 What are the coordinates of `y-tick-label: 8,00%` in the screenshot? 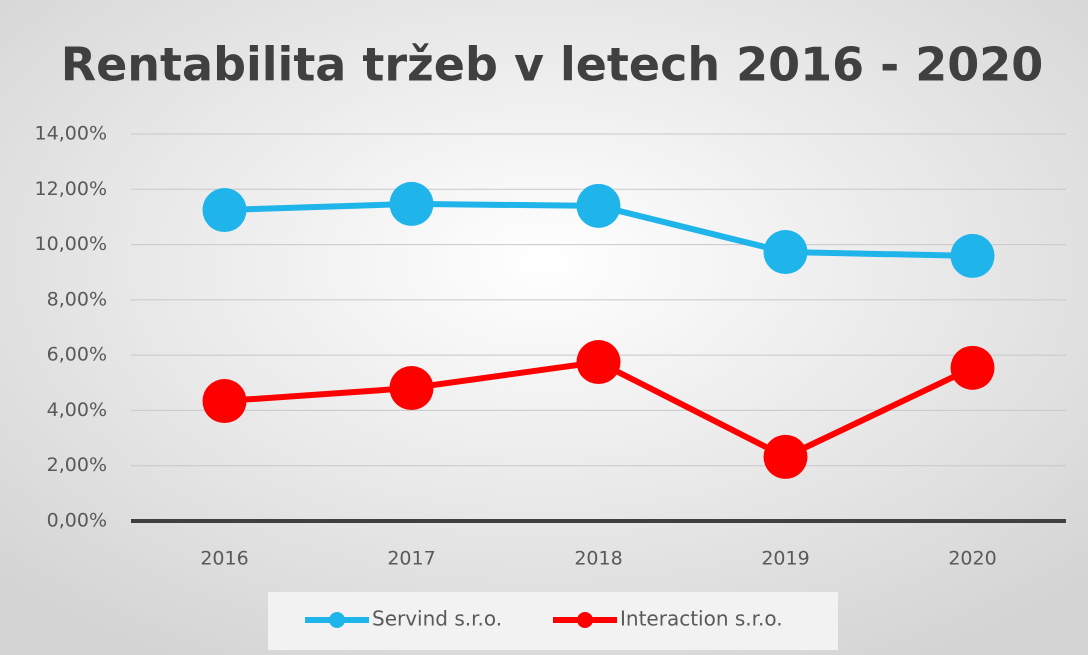 It's located at (77, 299).